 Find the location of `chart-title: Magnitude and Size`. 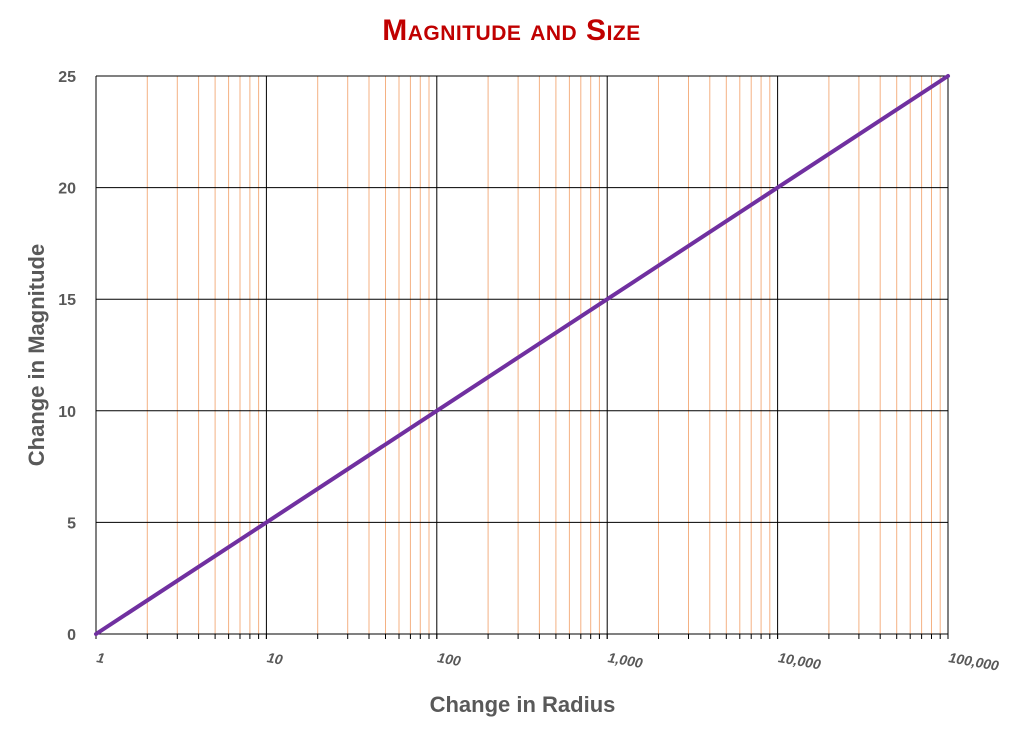

chart-title: Magnitude and Size is located at coordinates (511, 30).